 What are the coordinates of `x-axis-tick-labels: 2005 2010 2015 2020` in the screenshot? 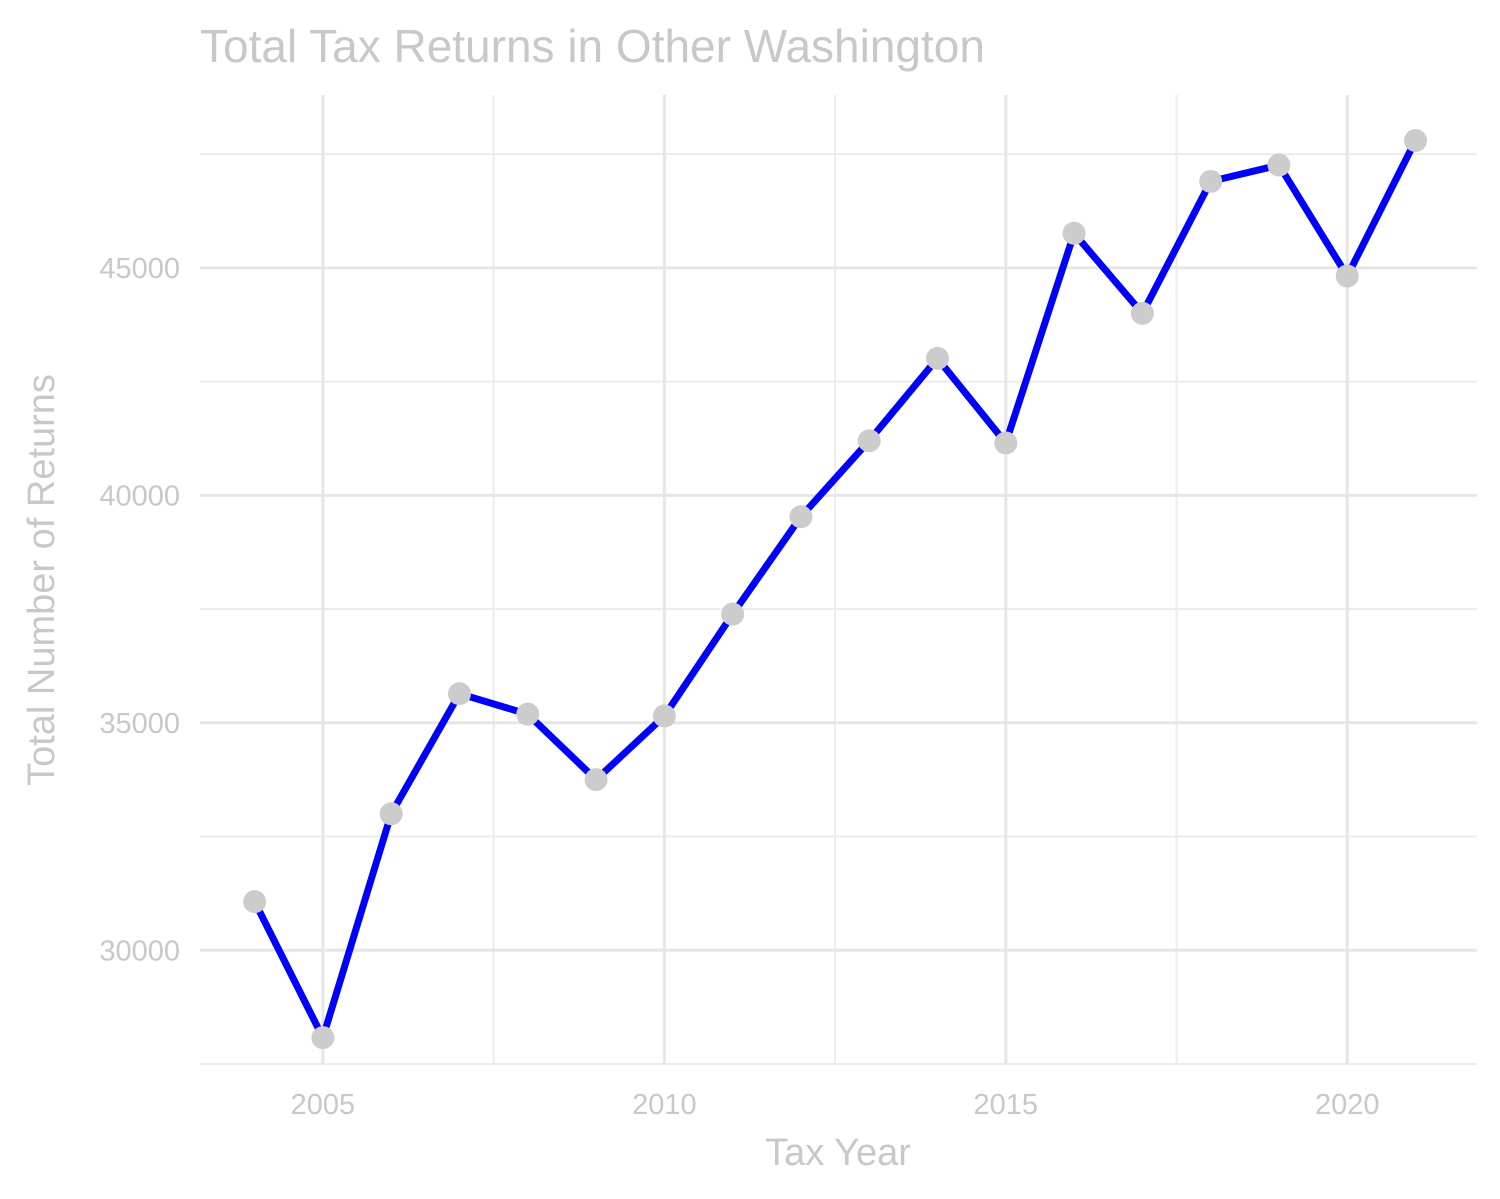 It's located at (835, 1105).